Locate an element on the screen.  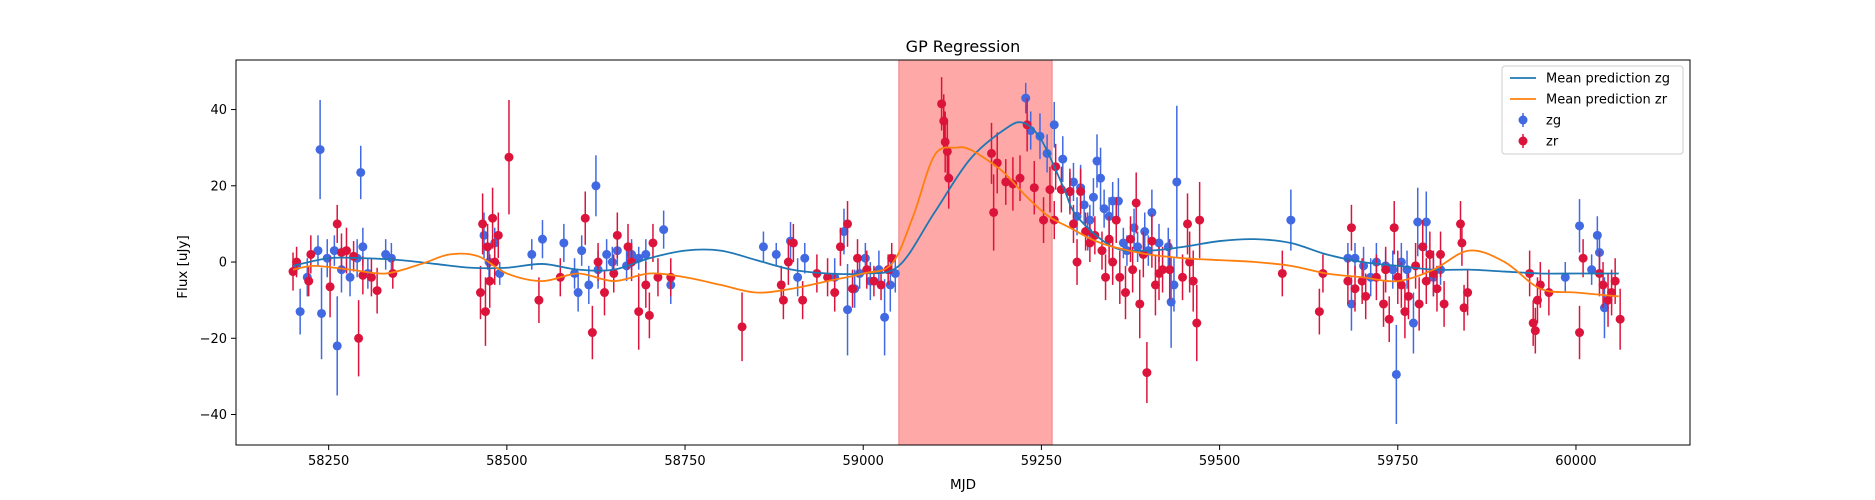
legend: Mean prediction zg Mean prediction zr zg zr is located at coordinates (1592, 110).